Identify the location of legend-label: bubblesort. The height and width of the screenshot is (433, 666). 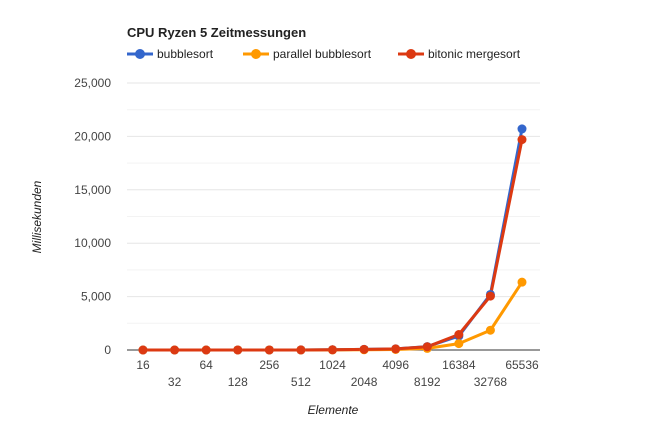
(185, 54).